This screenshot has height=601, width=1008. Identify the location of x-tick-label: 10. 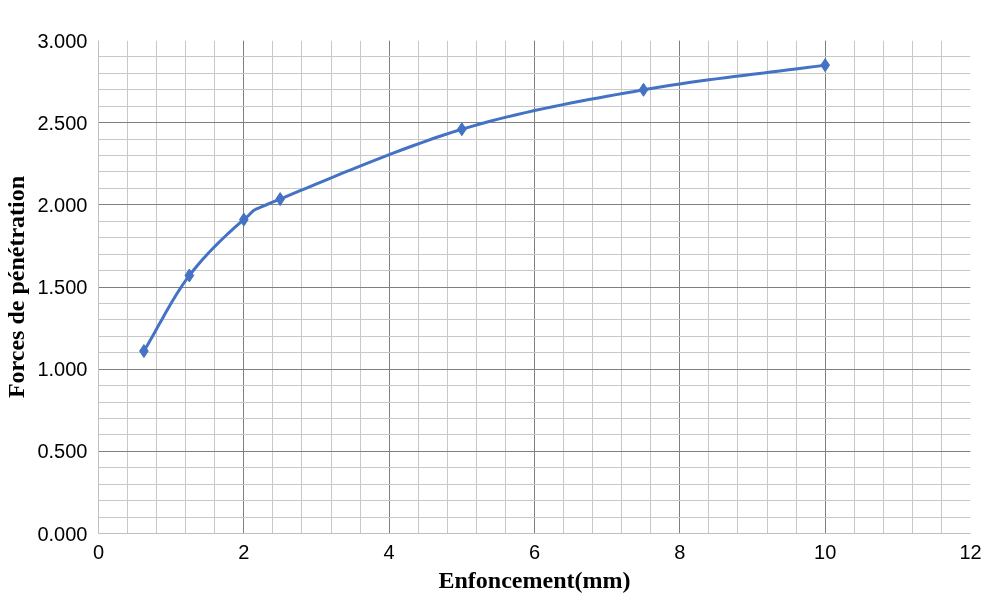
(825, 551).